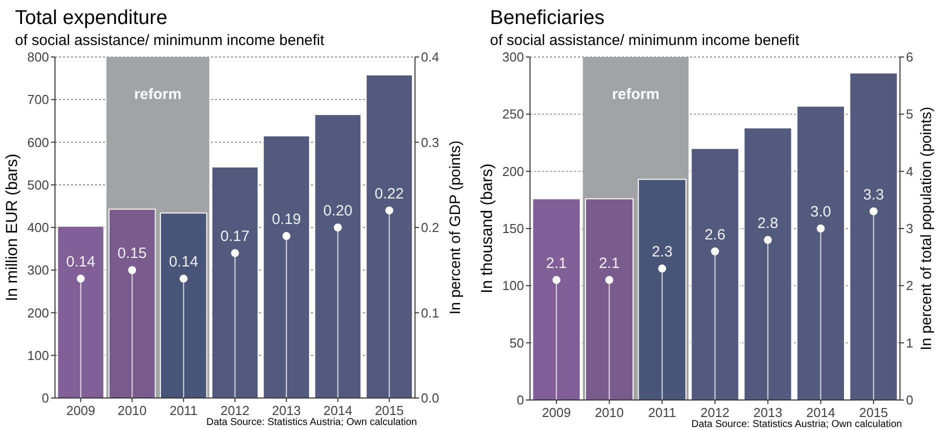  What do you see at coordinates (910, 228) in the screenshot?
I see `y2-tick-label: 3` at bounding box center [910, 228].